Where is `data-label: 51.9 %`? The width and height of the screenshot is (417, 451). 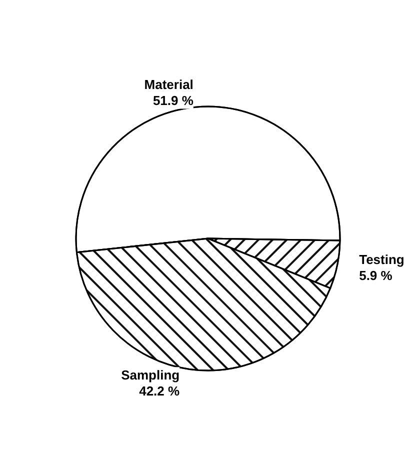 data-label: 51.9 % is located at coordinates (173, 100).